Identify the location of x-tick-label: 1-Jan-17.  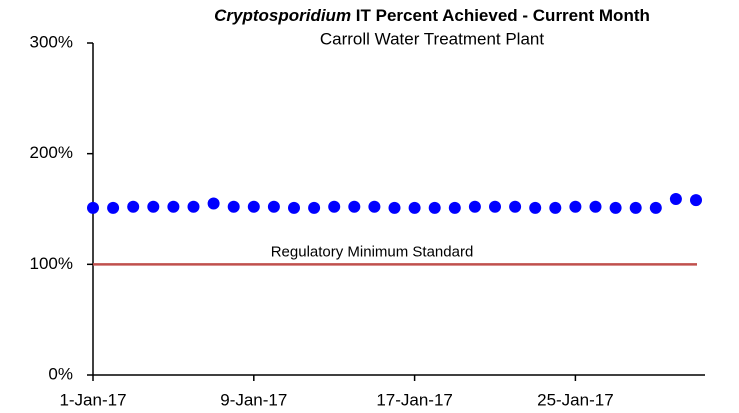
(92, 399).